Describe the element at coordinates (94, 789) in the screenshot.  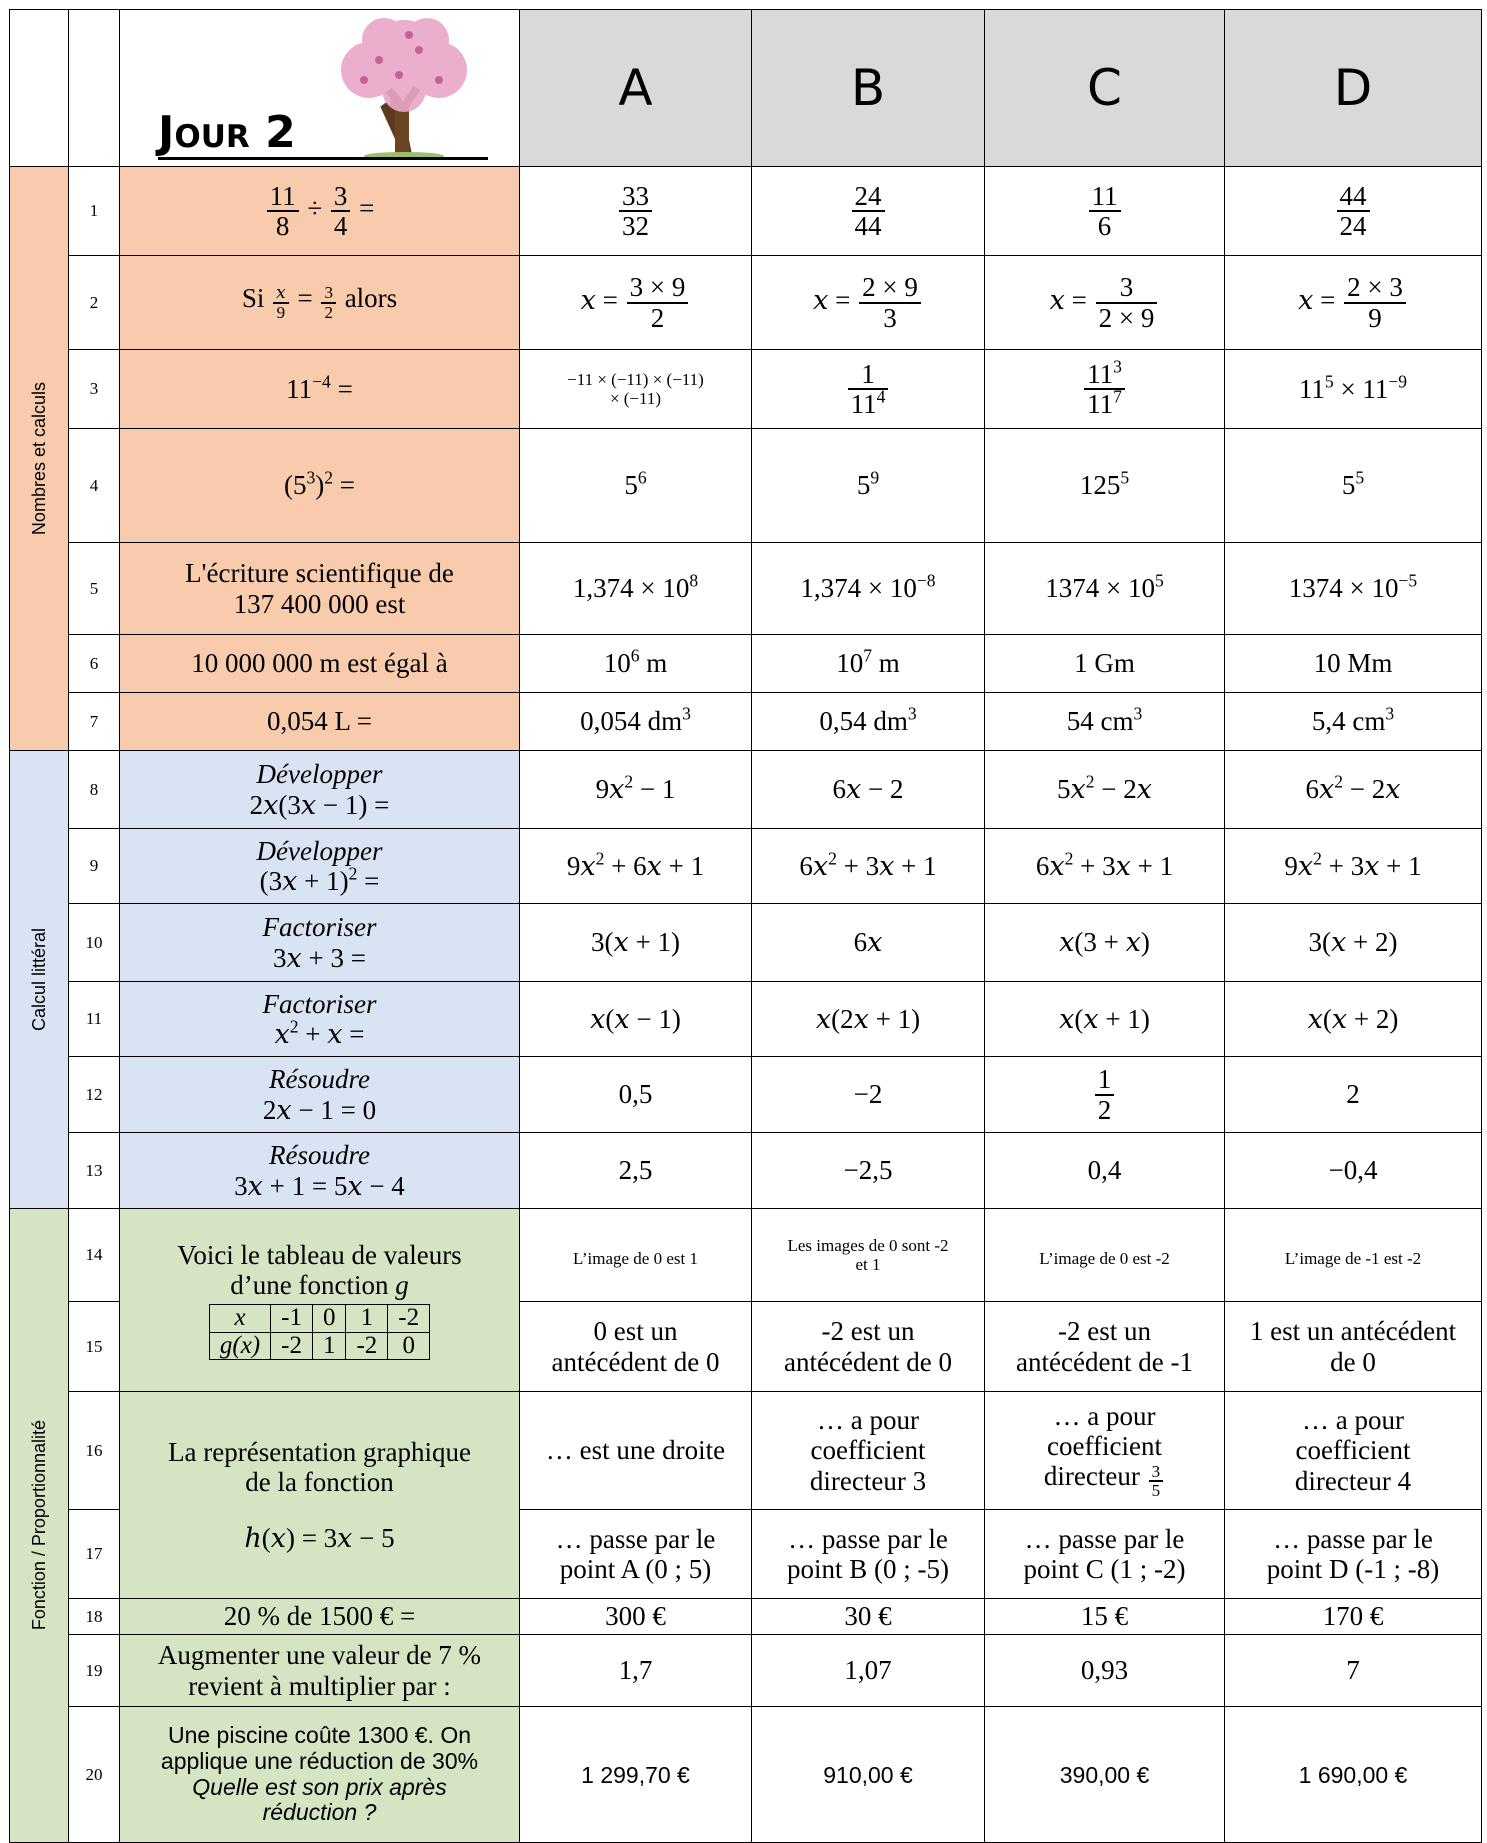
I see `row-number: 8` at that location.